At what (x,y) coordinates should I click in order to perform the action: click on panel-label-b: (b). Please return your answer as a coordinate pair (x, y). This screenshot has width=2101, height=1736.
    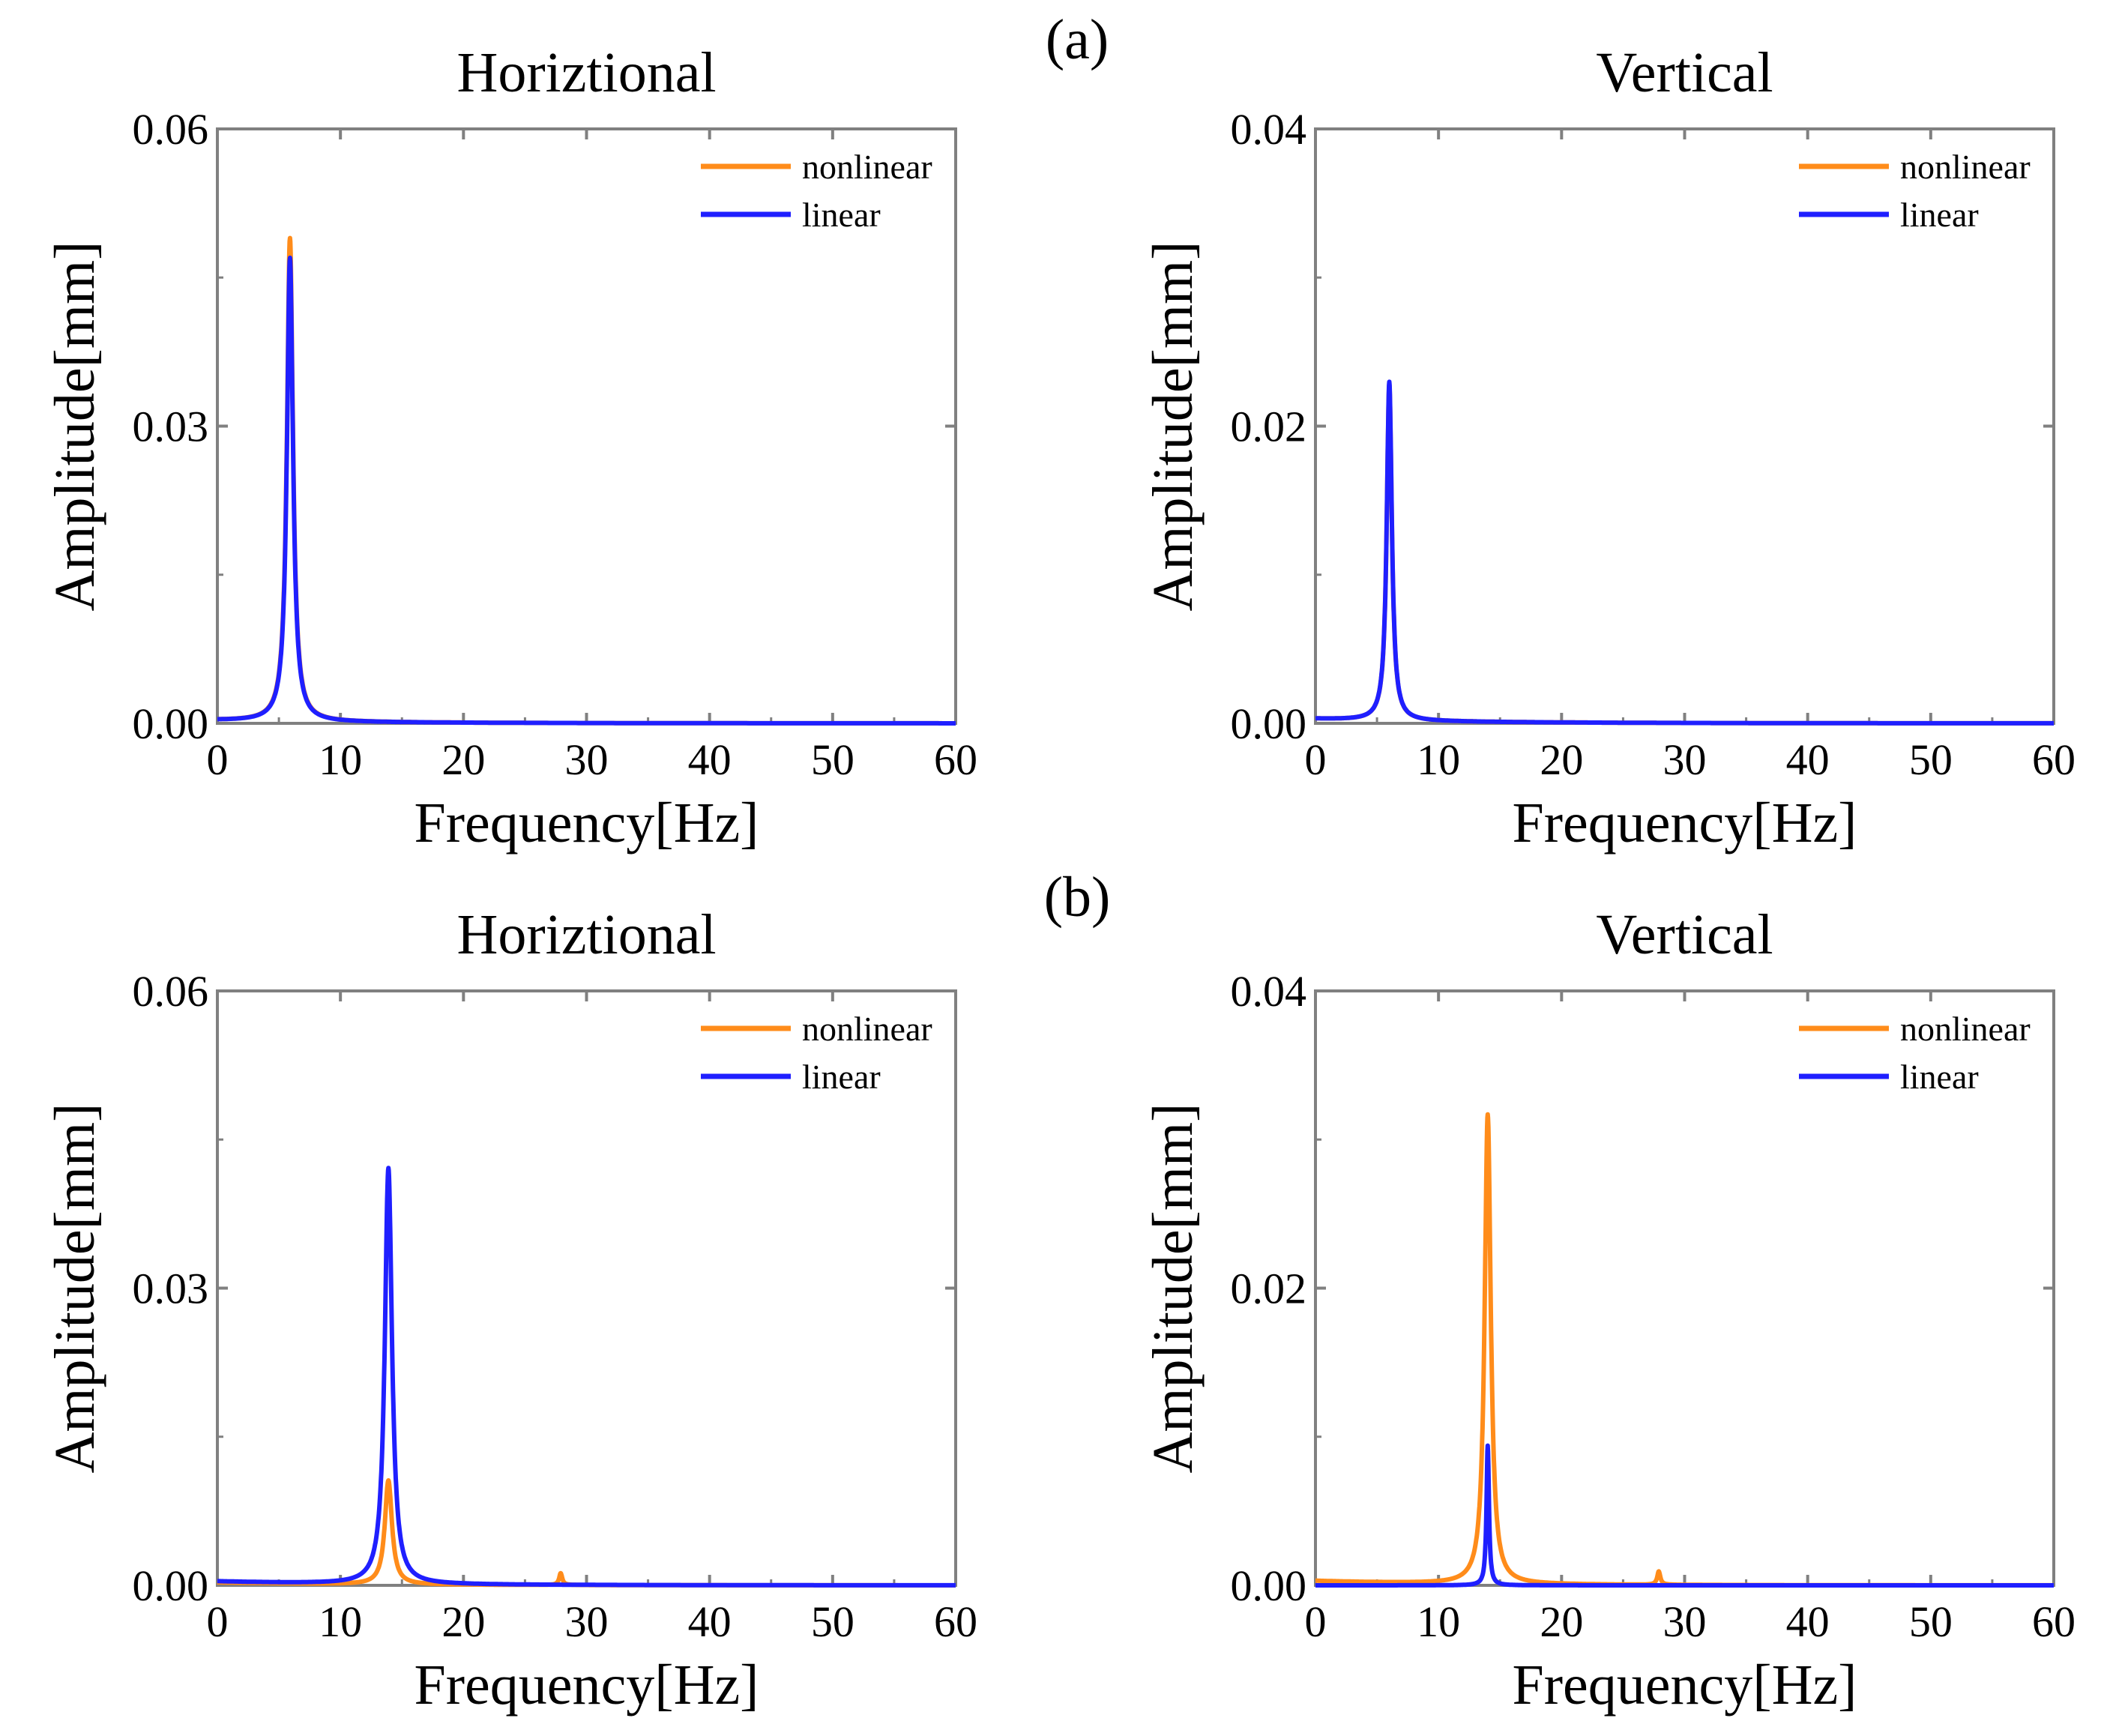
    Looking at the image, I should click on (1077, 897).